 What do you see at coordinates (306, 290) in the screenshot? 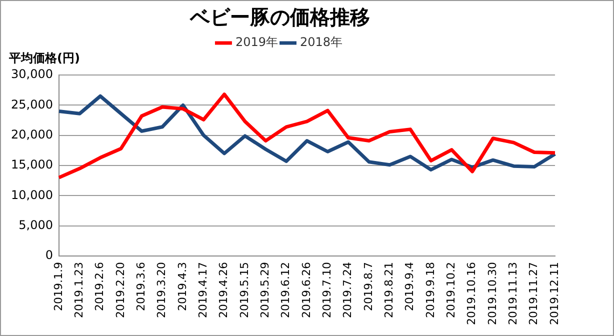
I see `x-tick-label: 2019.6.26` at bounding box center [306, 290].